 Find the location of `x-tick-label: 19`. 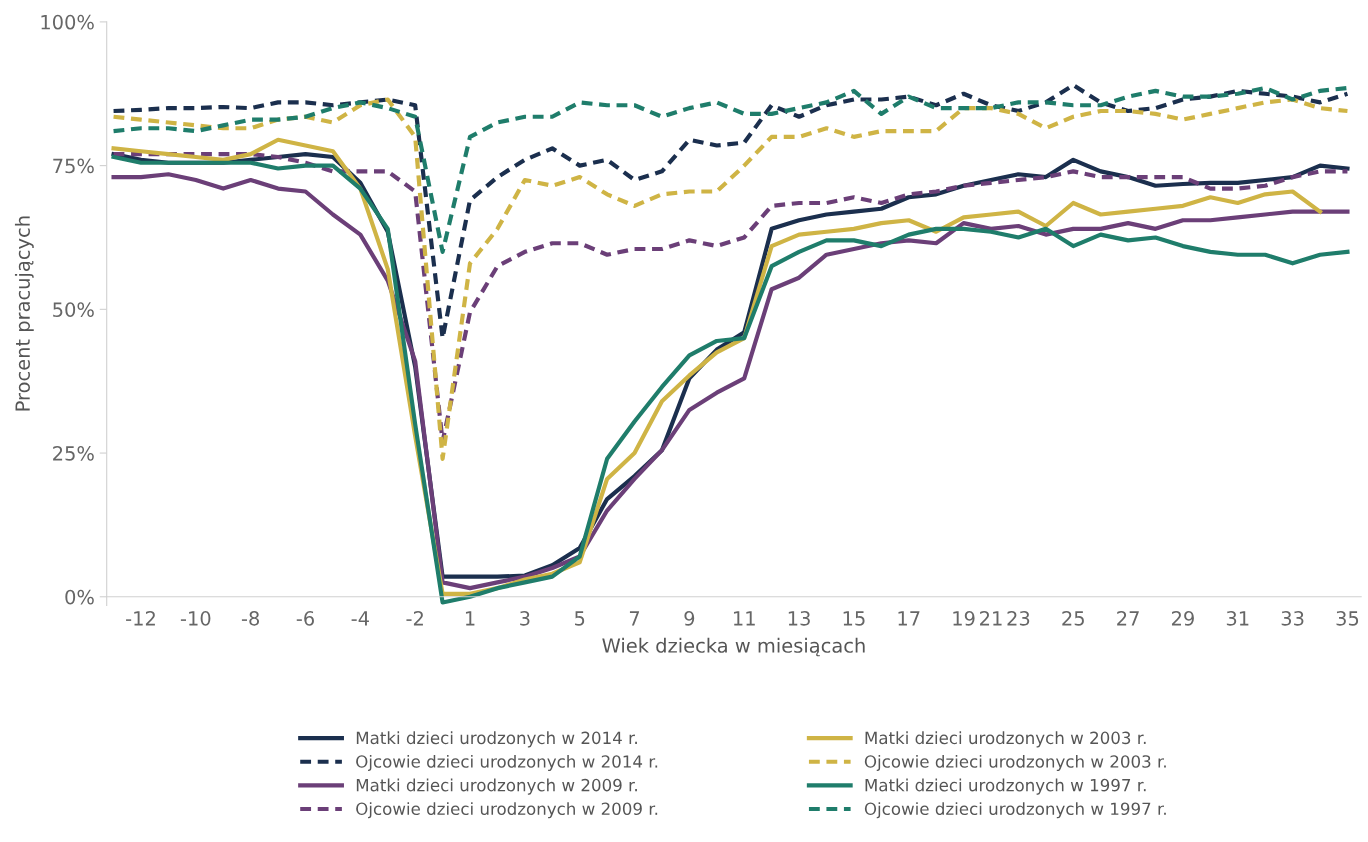

x-tick-label: 19 is located at coordinates (964, 618).